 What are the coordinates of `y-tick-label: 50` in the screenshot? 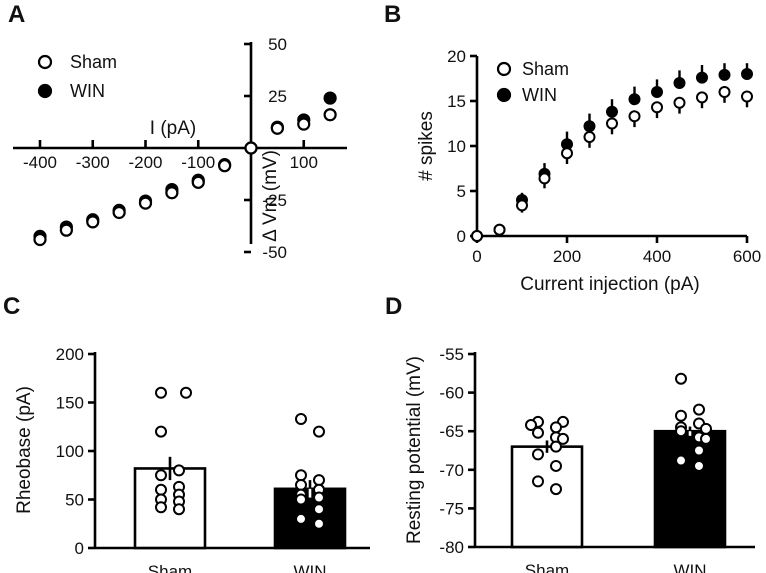 It's located at (74, 500).